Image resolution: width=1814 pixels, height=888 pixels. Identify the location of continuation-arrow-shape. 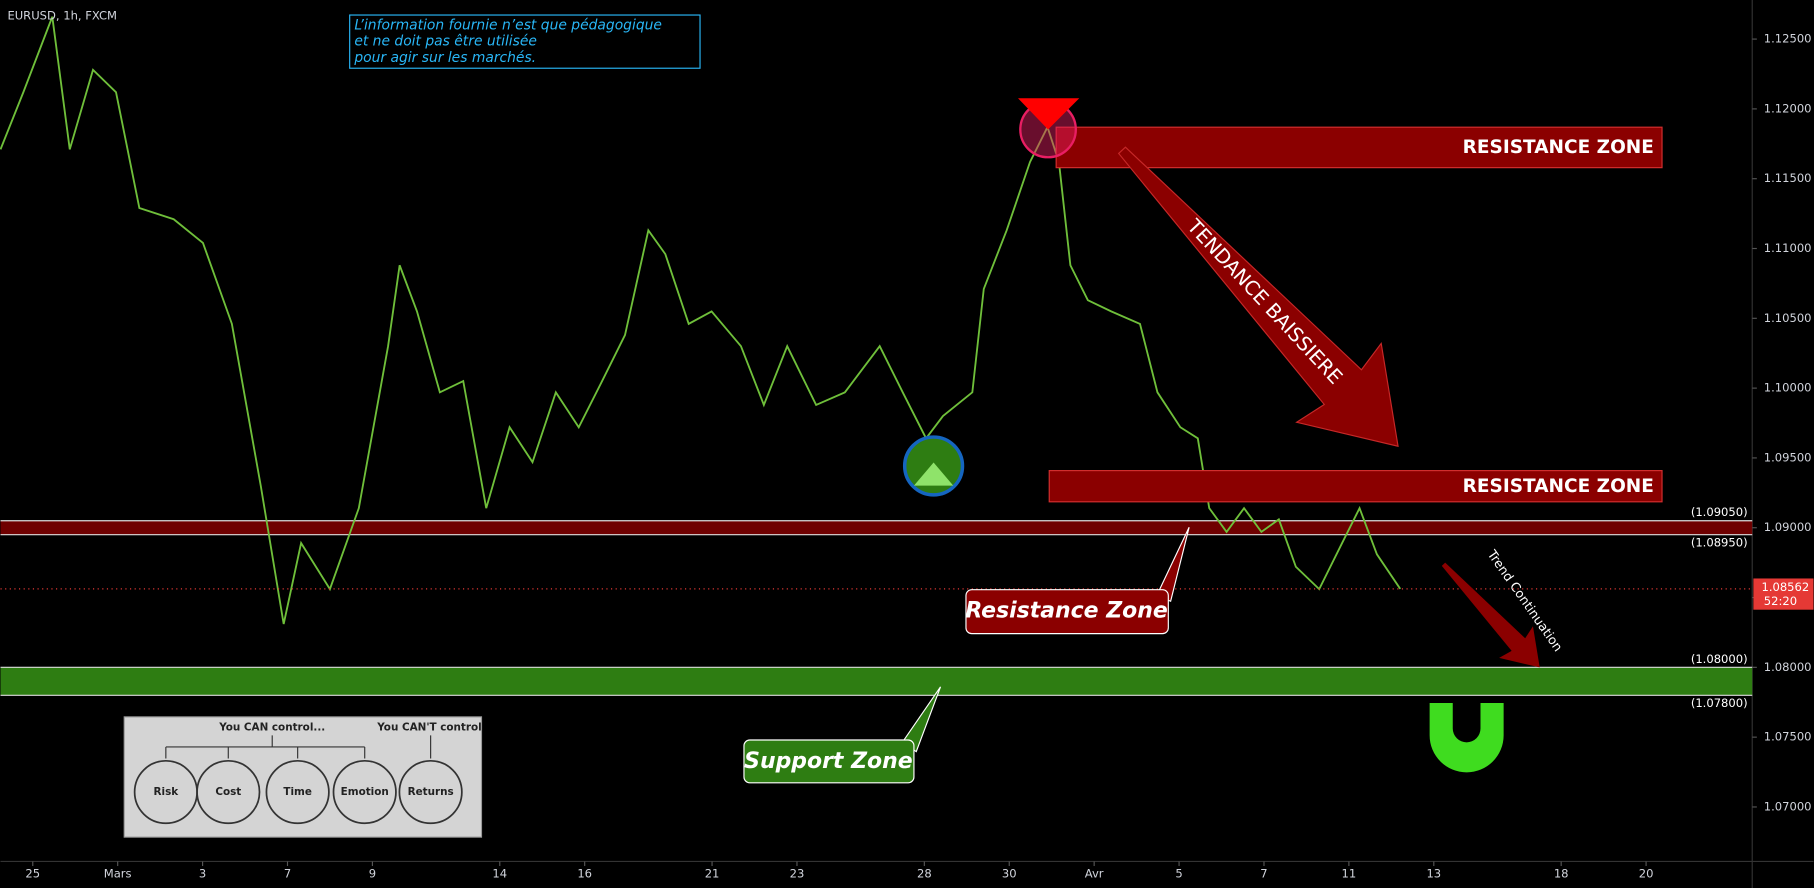
(1490, 615).